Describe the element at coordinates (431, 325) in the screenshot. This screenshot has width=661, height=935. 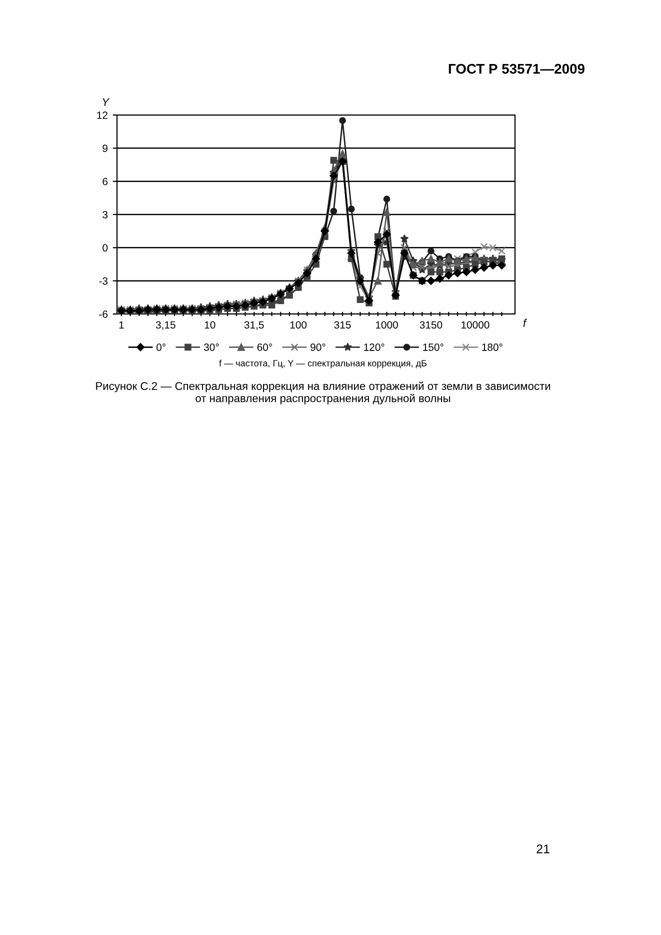
I see `x-tick-label: 3150` at that location.